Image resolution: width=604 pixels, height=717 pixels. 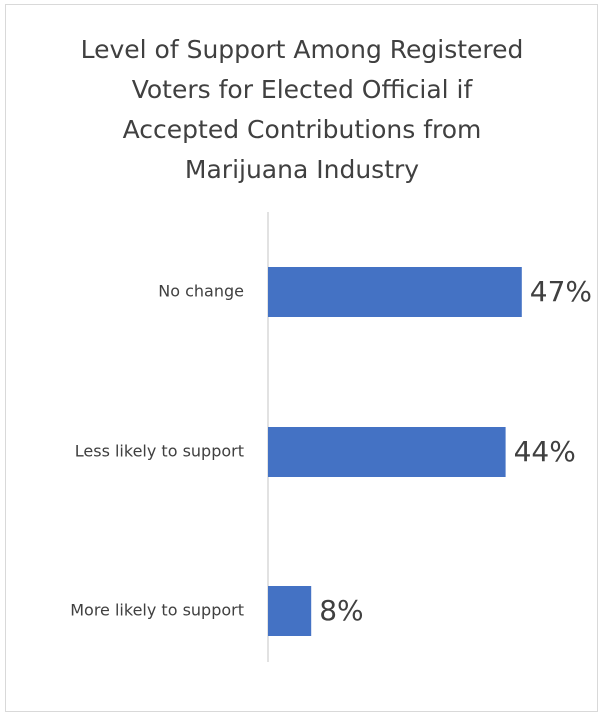 What do you see at coordinates (302, 169) in the screenshot?
I see `chart-title-line-4: Marijuana Industry` at bounding box center [302, 169].